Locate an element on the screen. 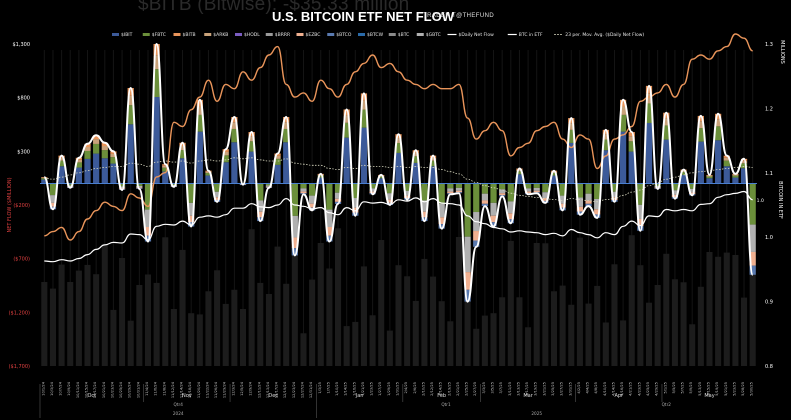 This screenshot has height=420, width=791. x-tick-label: 3/11/25 is located at coordinates (510, 389).